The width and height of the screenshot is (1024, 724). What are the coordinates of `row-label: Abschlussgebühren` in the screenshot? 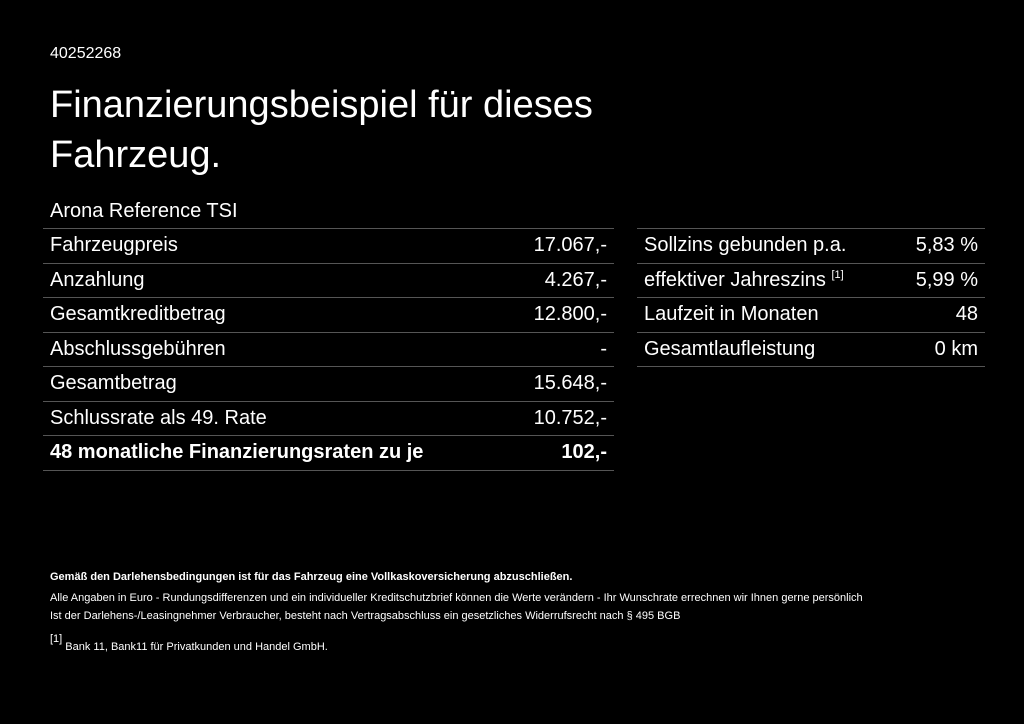 It's located at (276, 349).